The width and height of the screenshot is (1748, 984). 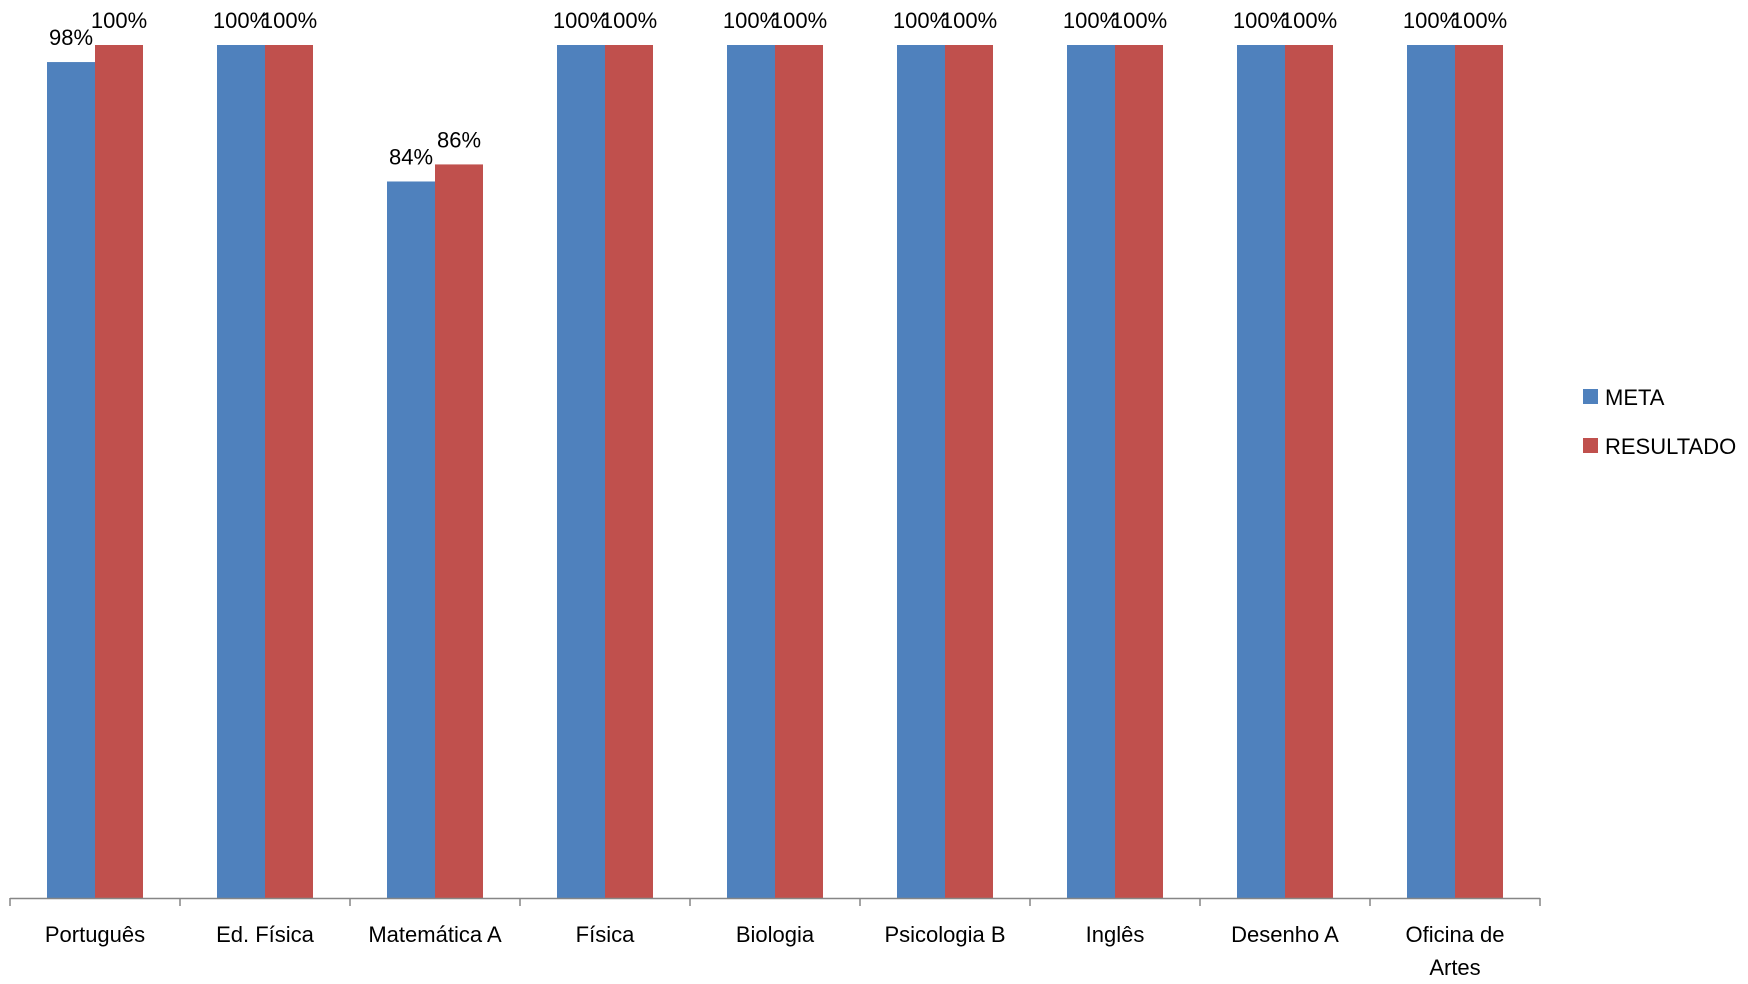 I want to click on x-tick-label-5: Psicologia B, so click(x=944, y=934).